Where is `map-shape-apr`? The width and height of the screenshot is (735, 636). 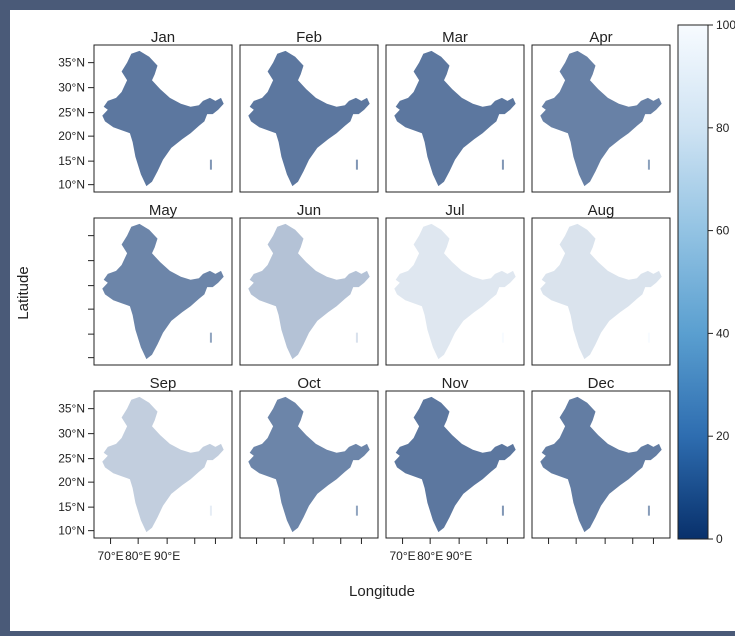 map-shape-apr is located at coordinates (601, 118).